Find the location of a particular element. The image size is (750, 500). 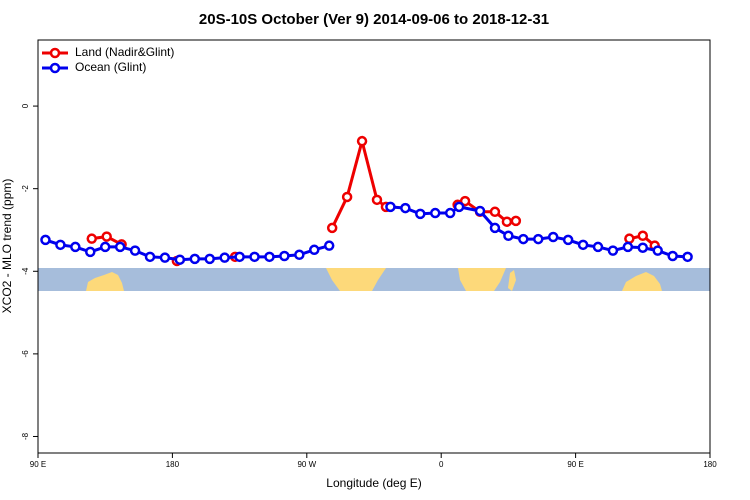

y-tick-label: -2 is located at coordinates (25, 189).